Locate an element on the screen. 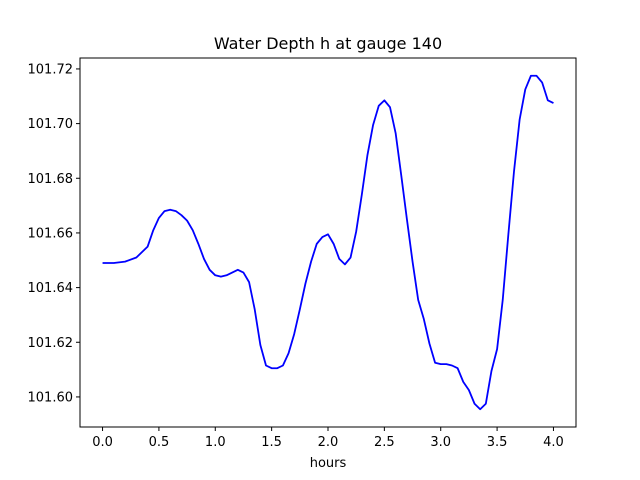 This screenshot has height=480, width=640. x-tick-label: 0.5 is located at coordinates (159, 442).